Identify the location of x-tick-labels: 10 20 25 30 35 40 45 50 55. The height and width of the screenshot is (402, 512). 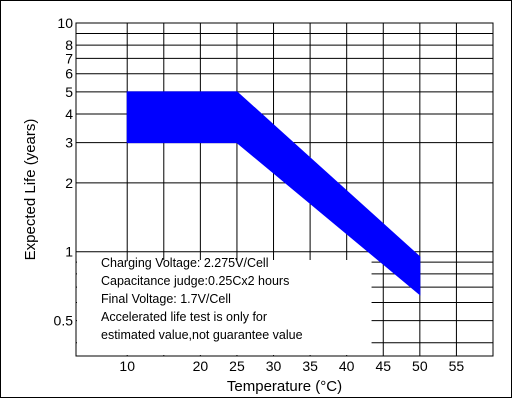
(291, 366).